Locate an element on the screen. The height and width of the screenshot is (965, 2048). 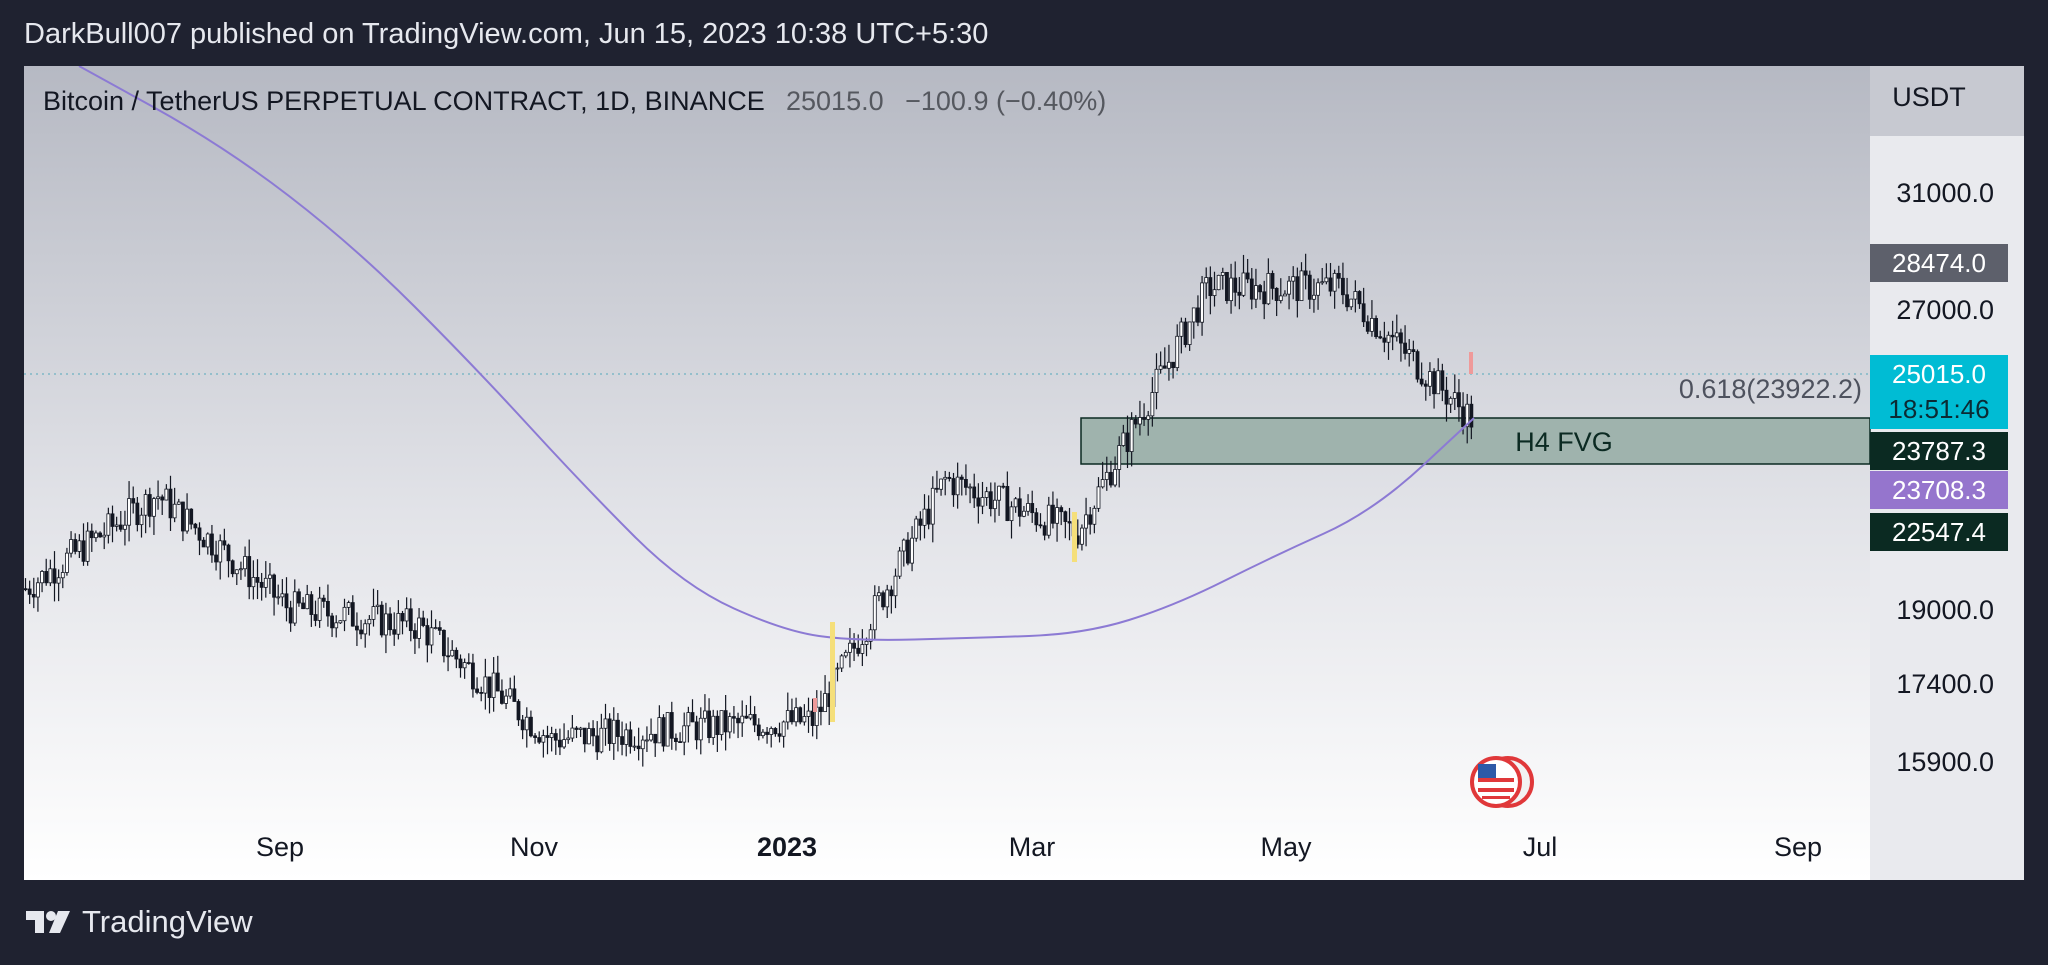
price-tag: 22547.4 is located at coordinates (1939, 532).